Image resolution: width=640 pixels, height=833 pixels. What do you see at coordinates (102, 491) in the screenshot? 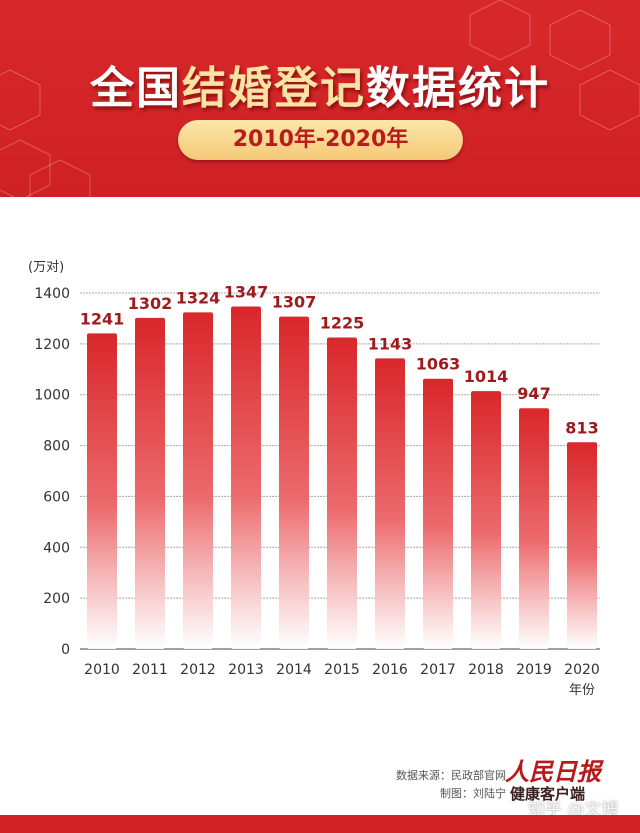
I see `bar-2010` at bounding box center [102, 491].